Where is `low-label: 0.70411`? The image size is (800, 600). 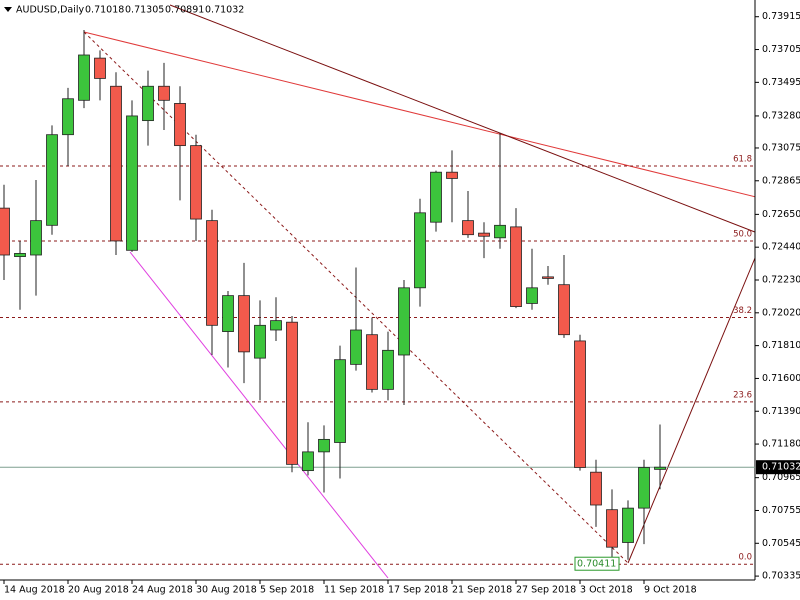
low-label: 0.70411 is located at coordinates (596, 564).